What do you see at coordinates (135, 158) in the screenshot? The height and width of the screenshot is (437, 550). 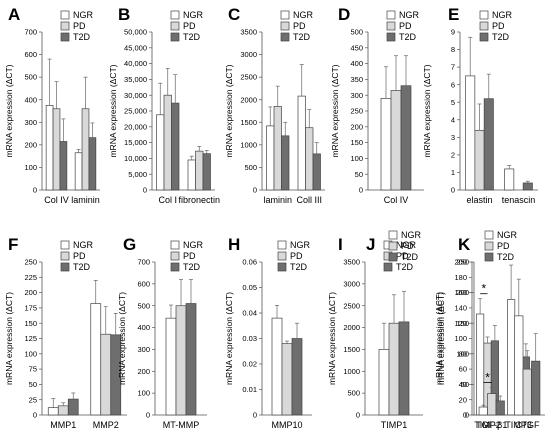 I see `y-tick-label: 10,000` at bounding box center [135, 158].